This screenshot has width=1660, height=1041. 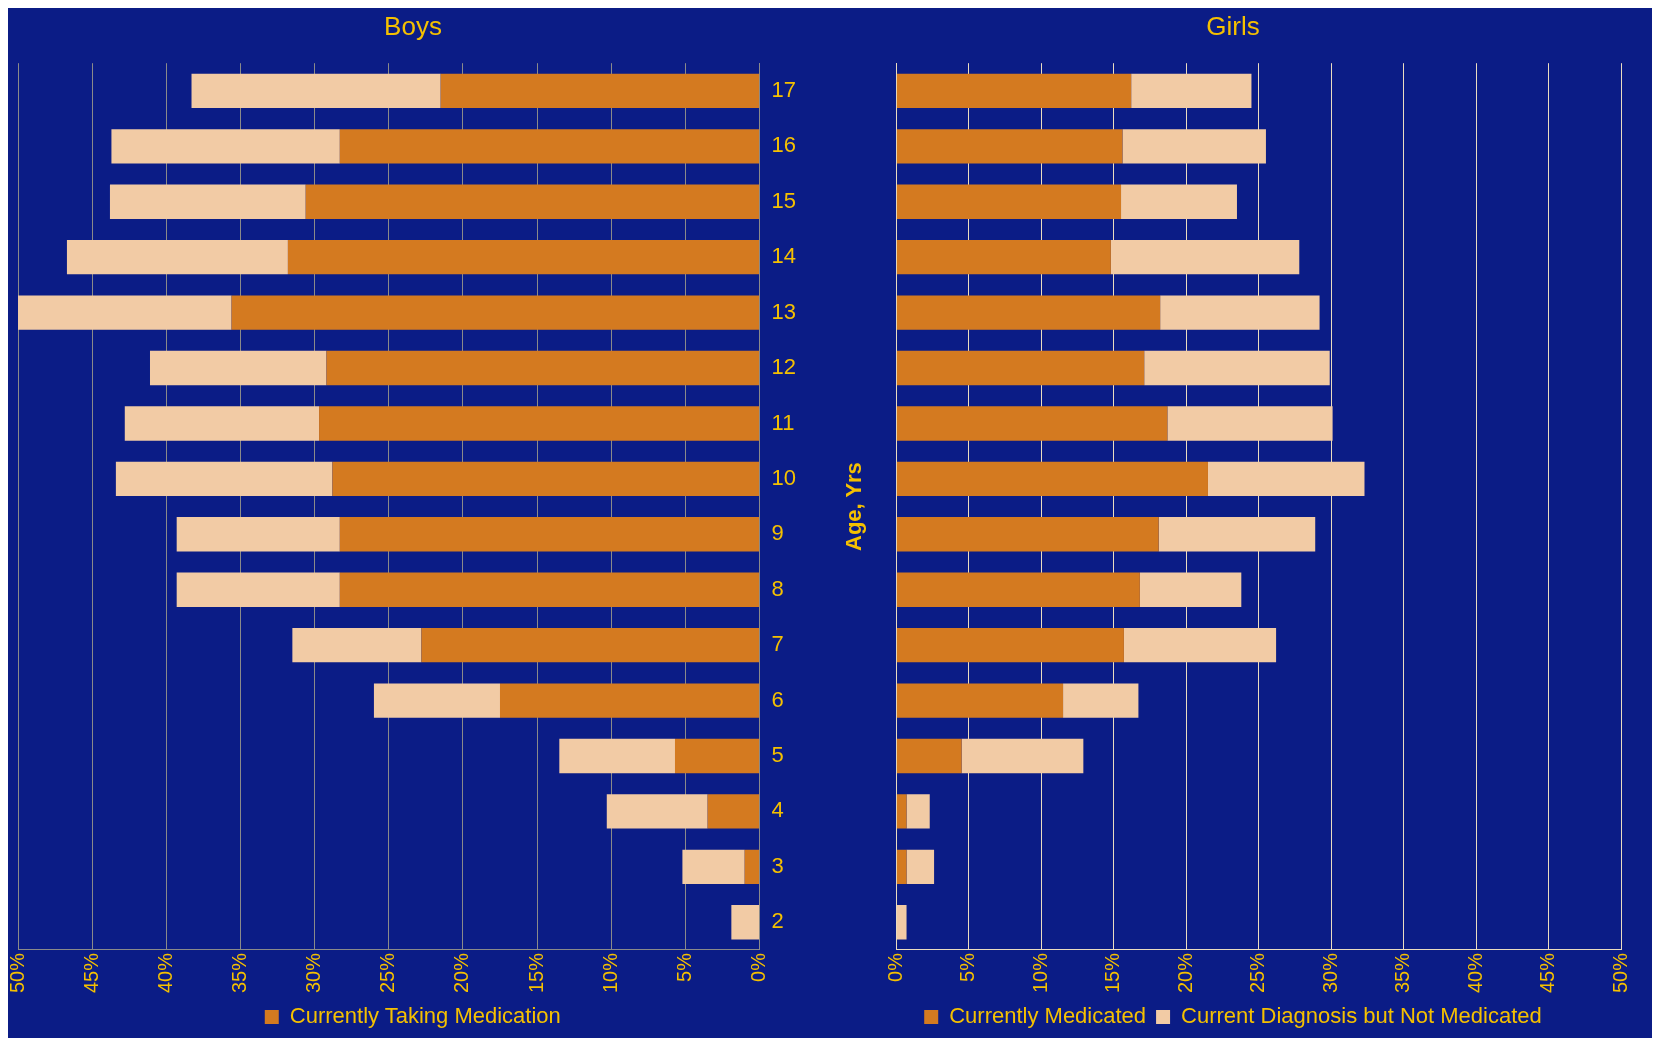 What do you see at coordinates (777, 865) in the screenshot?
I see `y-tick-label: 3` at bounding box center [777, 865].